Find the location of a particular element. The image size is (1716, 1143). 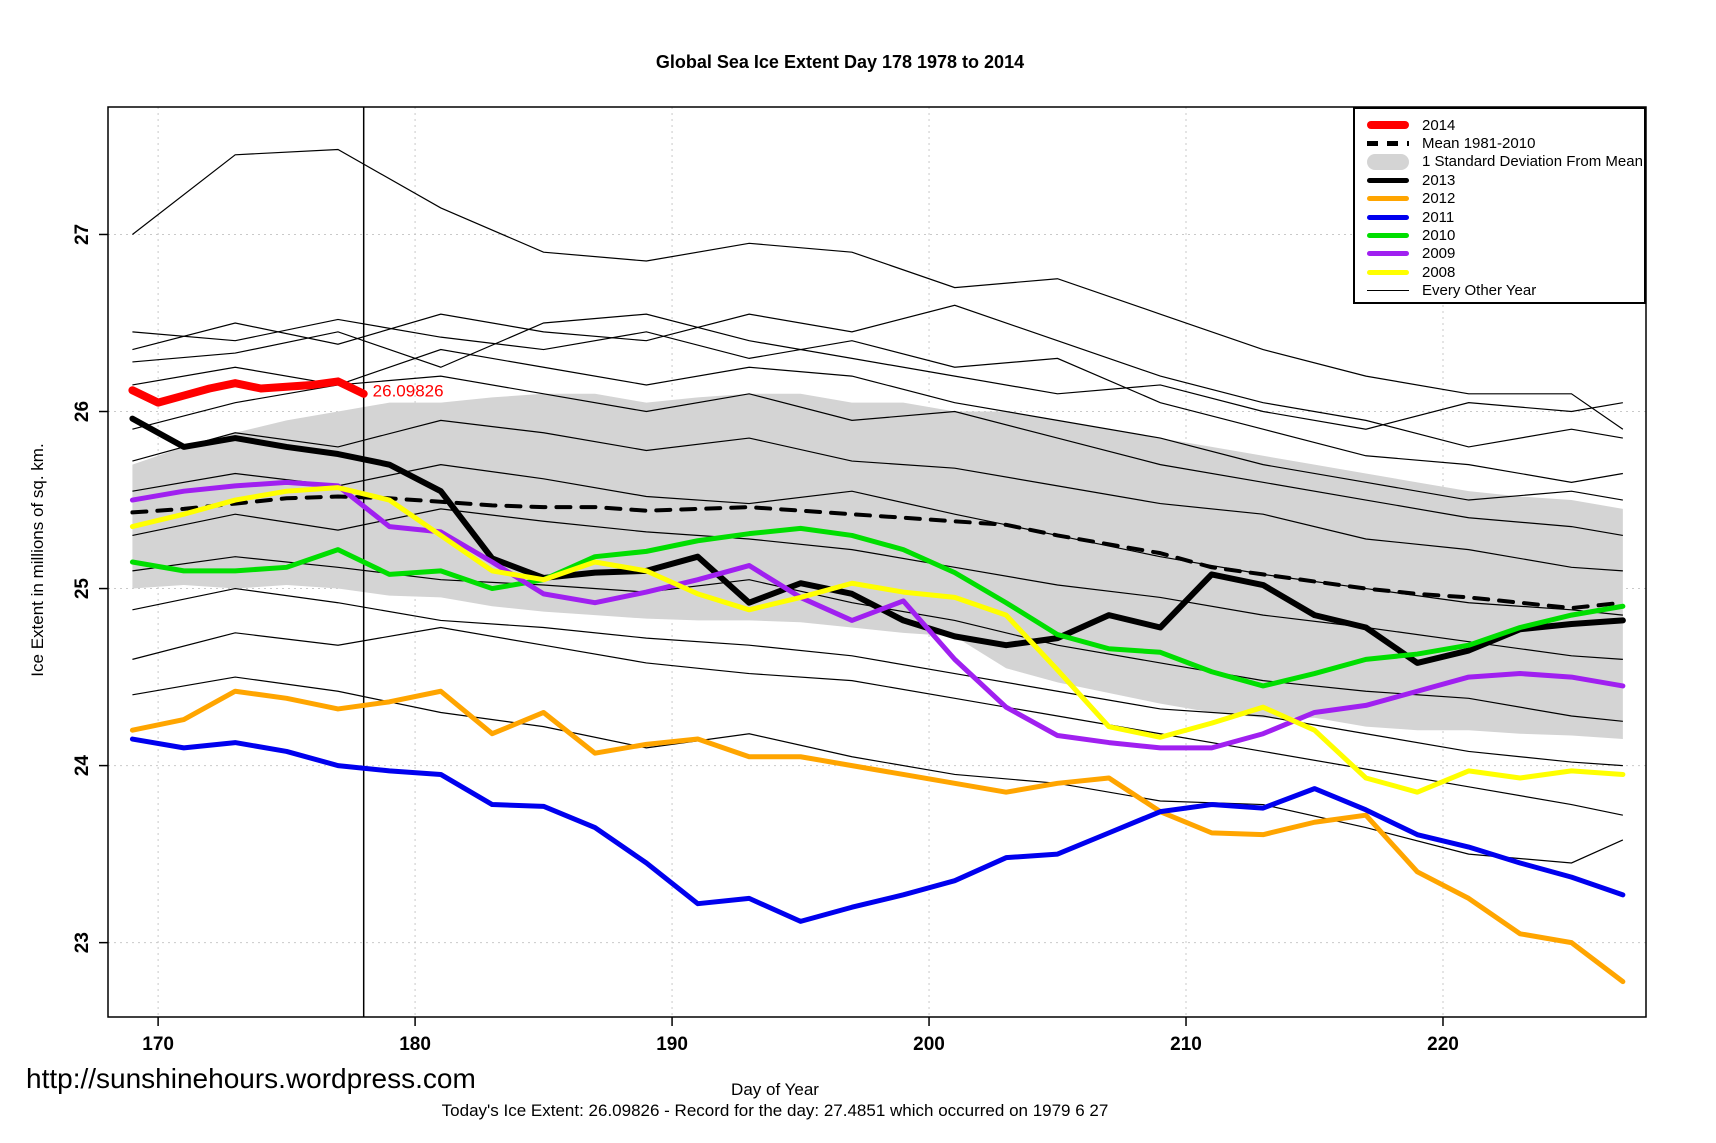

legend-item-every-other-year: Every Other Year is located at coordinates (1499, 291).